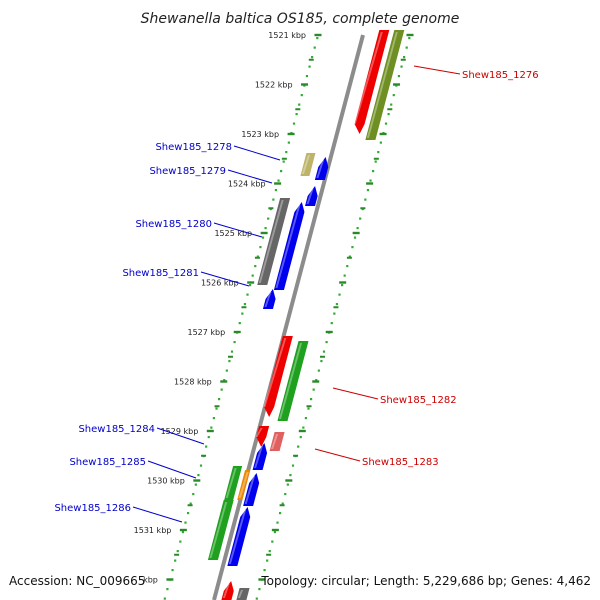 This screenshot has height=600, width=600. I want to click on gene-bottom-pseudo-shape, so click(243, 594).